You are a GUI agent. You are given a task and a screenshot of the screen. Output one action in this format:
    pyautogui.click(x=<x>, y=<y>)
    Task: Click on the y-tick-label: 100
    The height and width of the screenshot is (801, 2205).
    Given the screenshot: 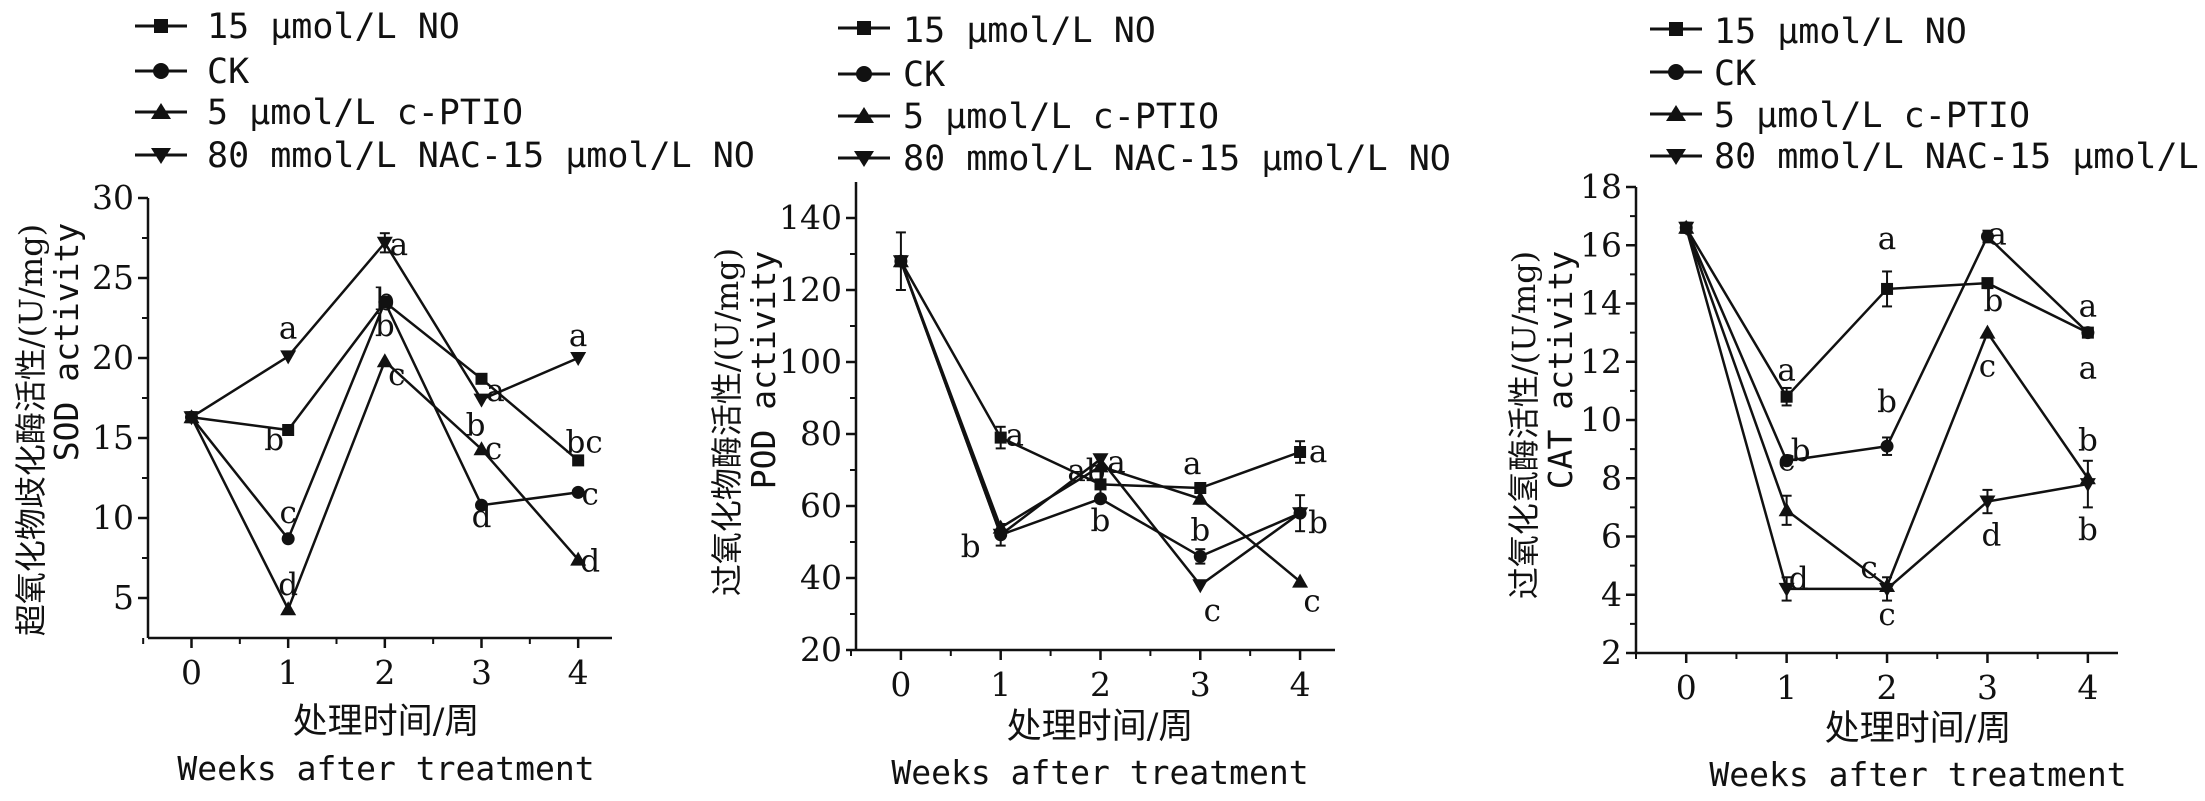 What is the action you would take?
    pyautogui.click(x=810, y=361)
    